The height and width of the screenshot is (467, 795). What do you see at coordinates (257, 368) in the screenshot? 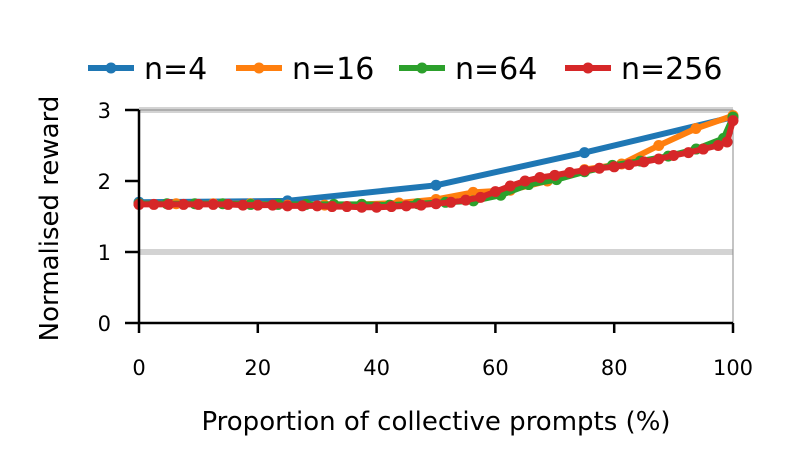
I see `x-tick-label: 20` at bounding box center [257, 368].